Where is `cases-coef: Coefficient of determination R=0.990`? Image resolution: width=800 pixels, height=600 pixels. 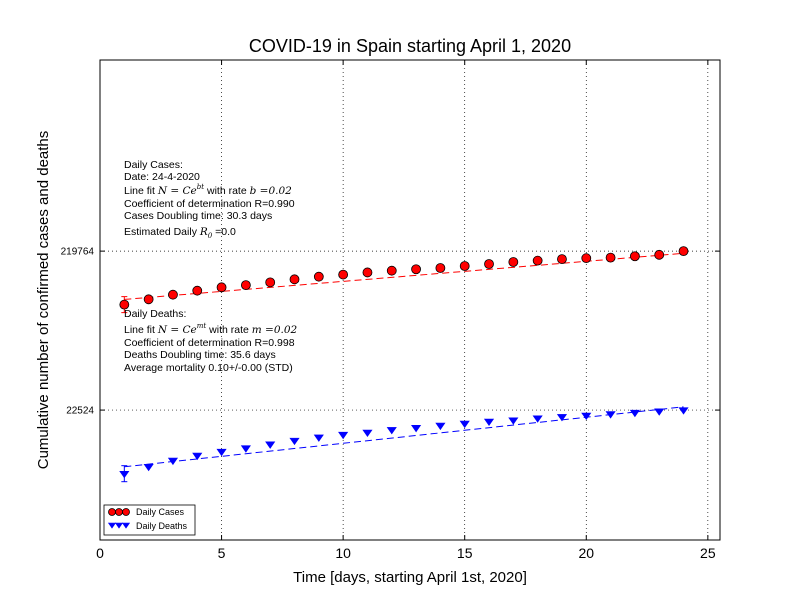 cases-coef: Coefficient of determination R=0.990 is located at coordinates (209, 204).